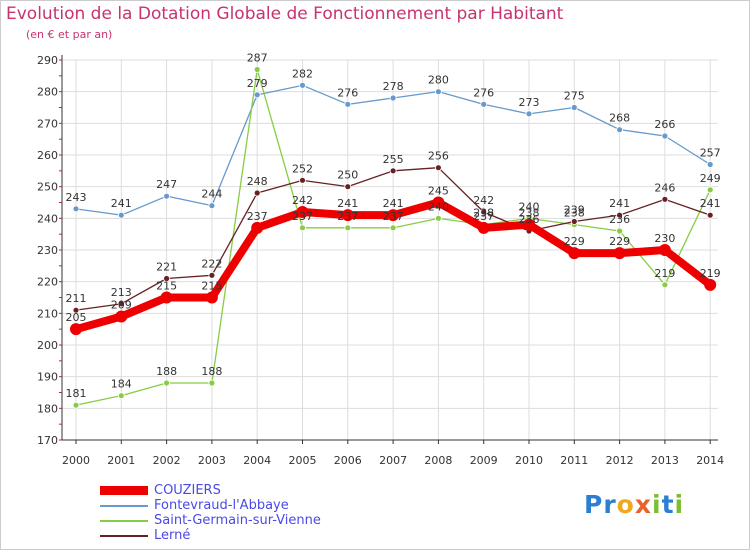 This screenshot has height=550, width=750. I want to click on legend-item-couziers: COUZIERS, so click(210, 490).